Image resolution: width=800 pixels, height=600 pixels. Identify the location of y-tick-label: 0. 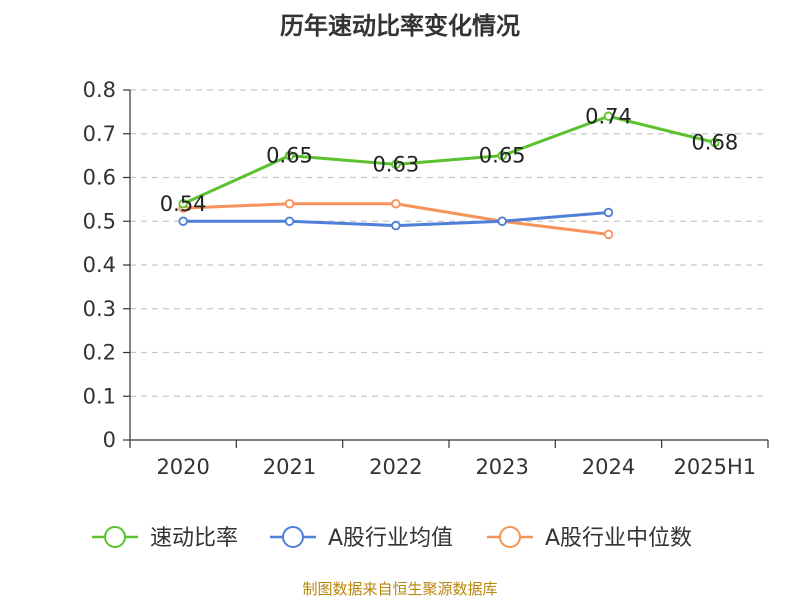
(109, 440).